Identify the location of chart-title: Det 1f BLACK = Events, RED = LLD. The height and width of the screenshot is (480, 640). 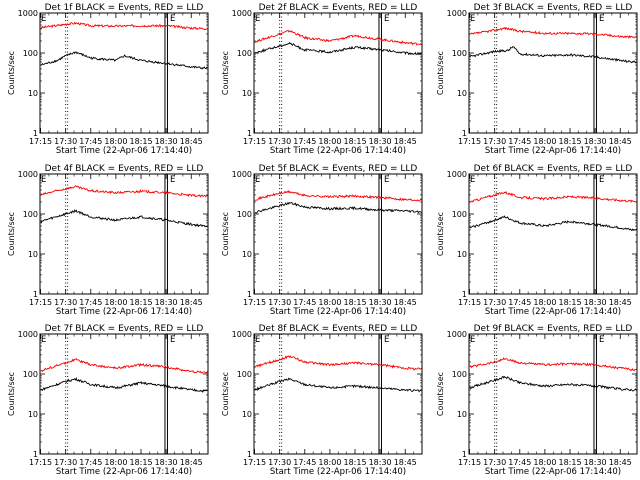
(124, 8).